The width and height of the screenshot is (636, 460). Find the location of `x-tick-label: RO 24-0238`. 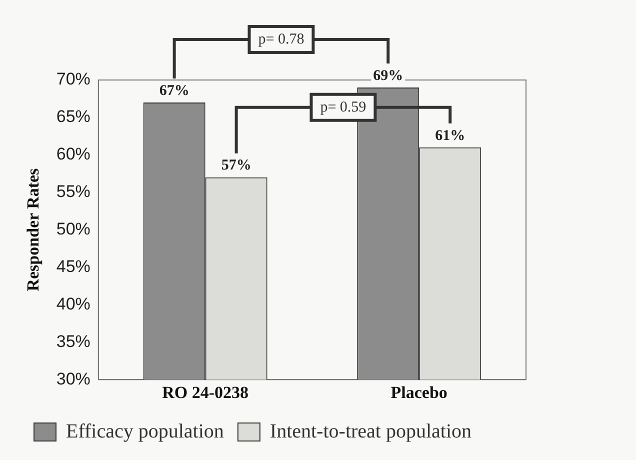

x-tick-label: RO 24-0238 is located at coordinates (205, 392).